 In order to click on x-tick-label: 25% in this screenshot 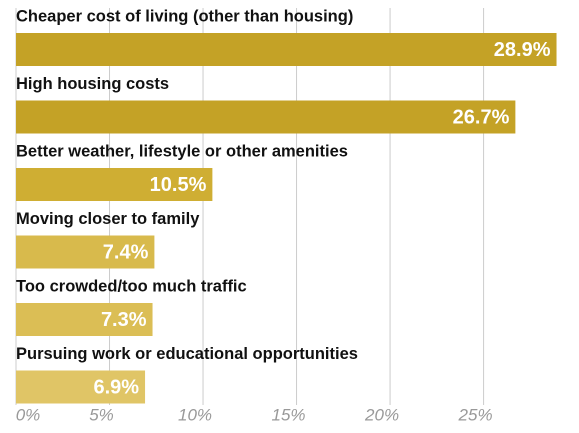, I will do `click(475, 414)`.